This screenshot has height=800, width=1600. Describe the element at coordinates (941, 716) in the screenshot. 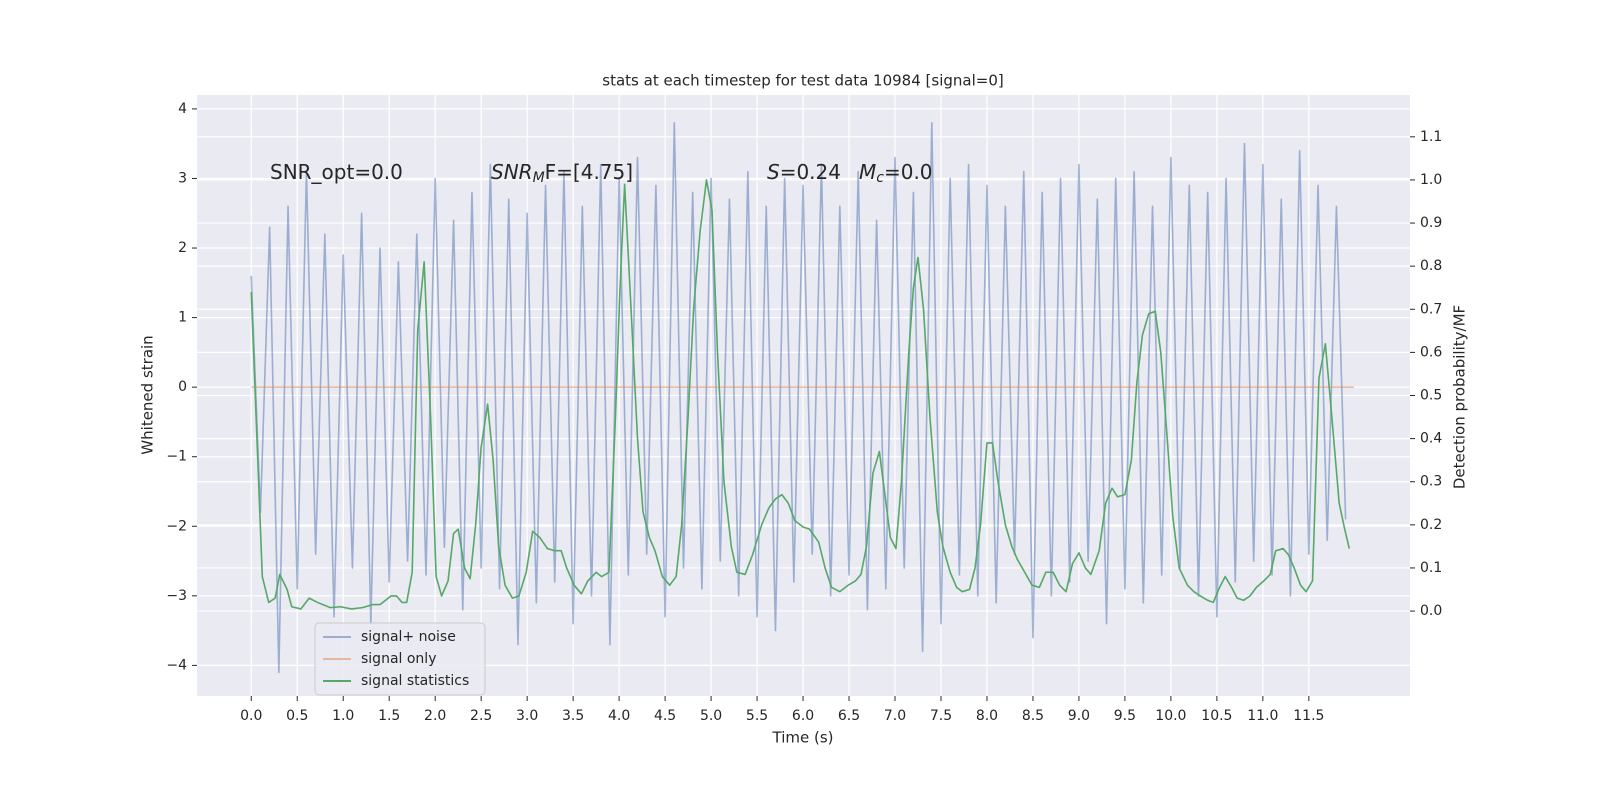

I see `x-tick-label: 7.5` at that location.